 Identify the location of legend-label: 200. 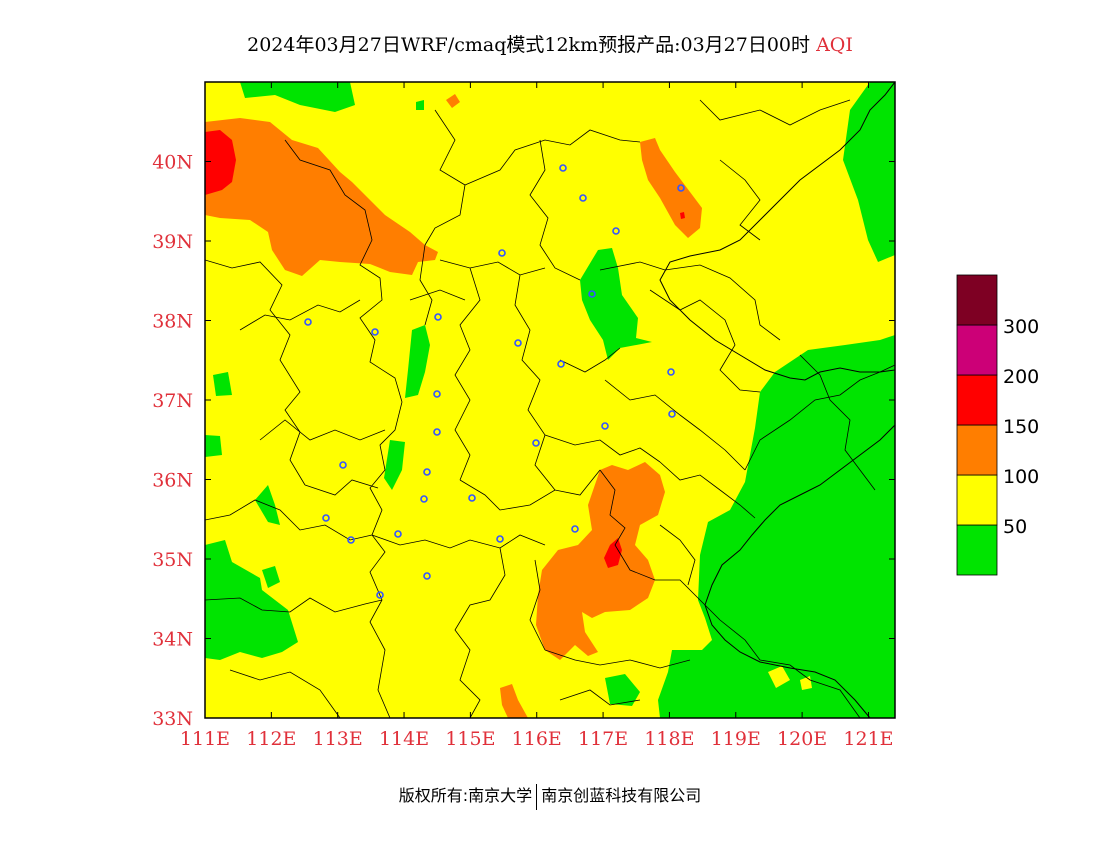
(1021, 377).